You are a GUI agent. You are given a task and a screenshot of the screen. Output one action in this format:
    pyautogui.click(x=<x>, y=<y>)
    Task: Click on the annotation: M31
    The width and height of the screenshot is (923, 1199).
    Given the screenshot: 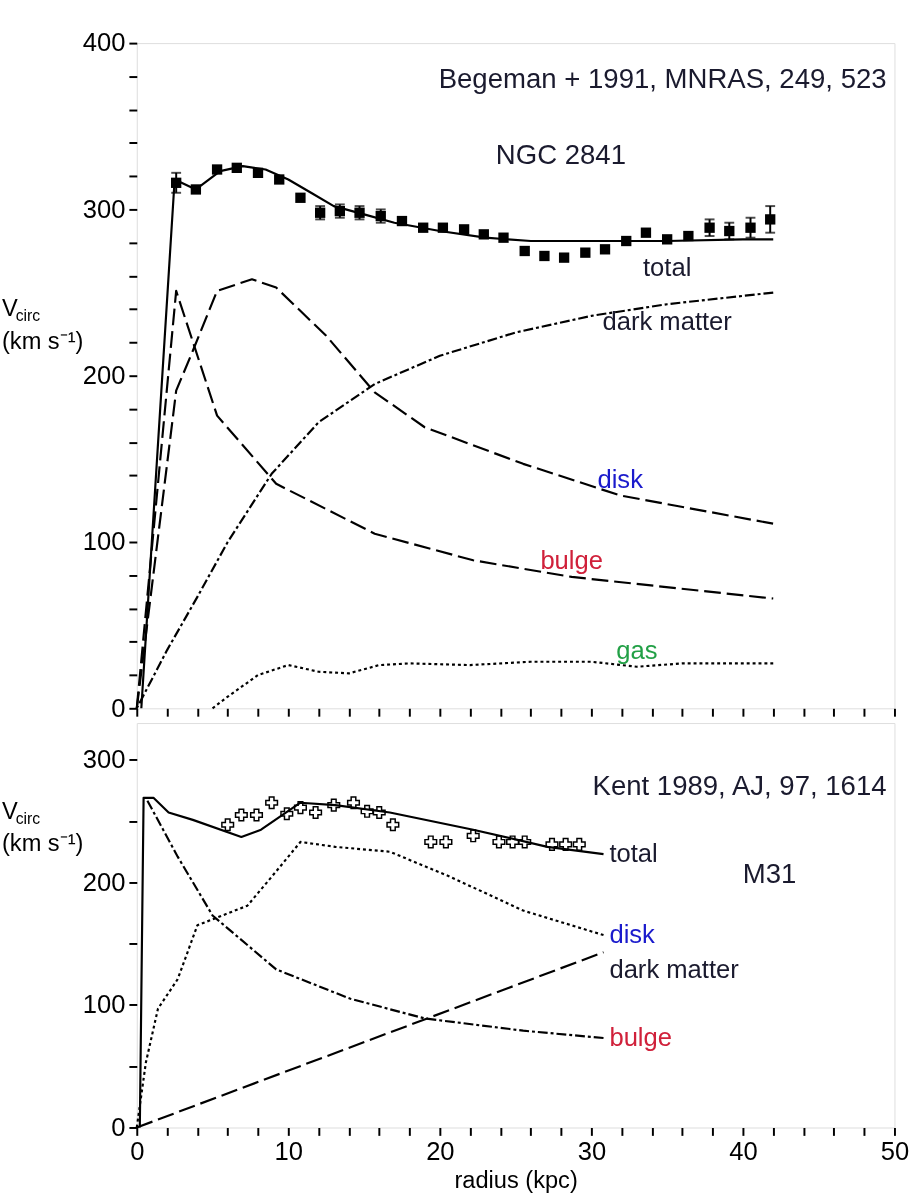 What is the action you would take?
    pyautogui.click(x=769, y=874)
    